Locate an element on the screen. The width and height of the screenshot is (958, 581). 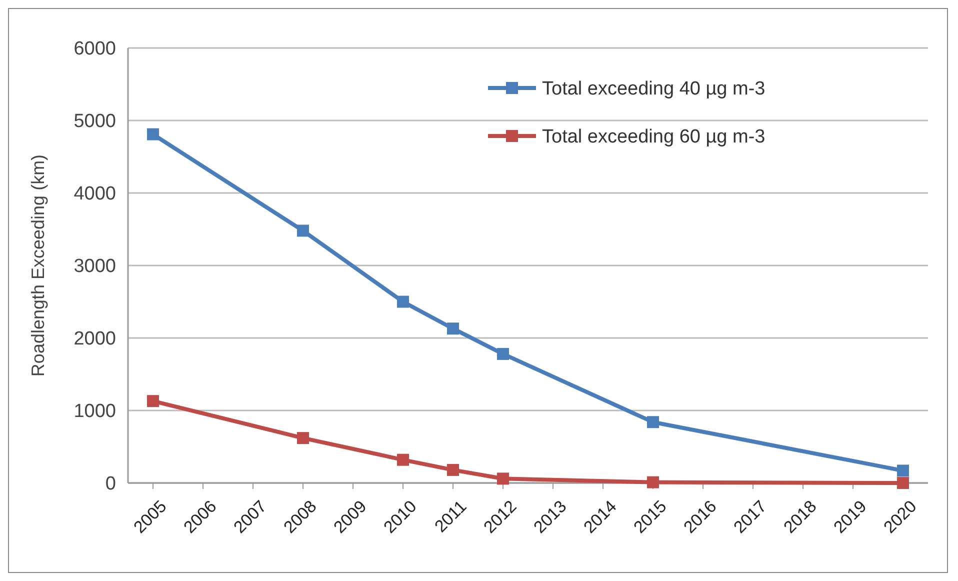
y-tick-label: 3000 is located at coordinates (95, 267).